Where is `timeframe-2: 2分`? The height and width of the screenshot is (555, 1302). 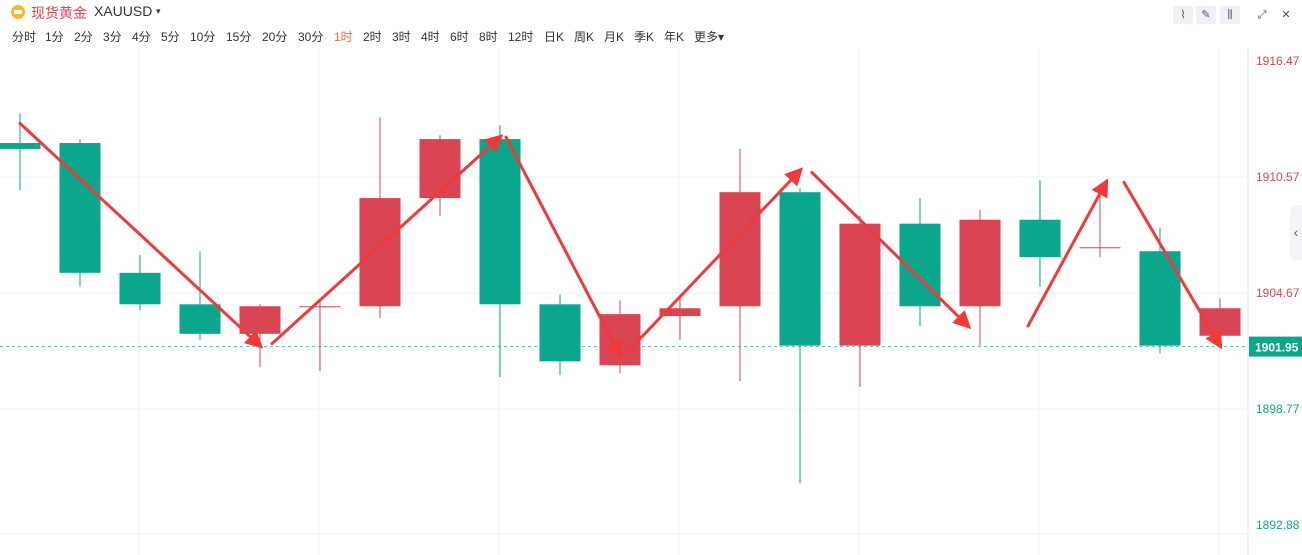 timeframe-2: 2分 is located at coordinates (83, 37).